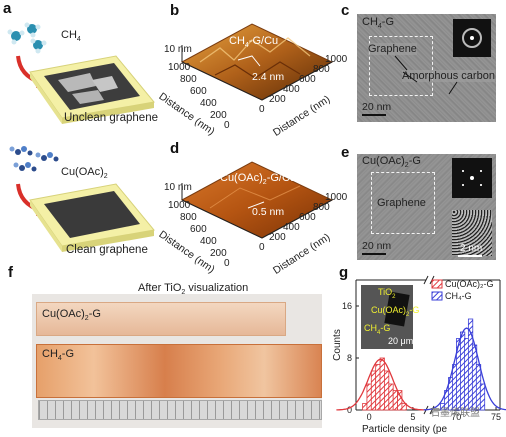 The image size is (506, 437). I want to click on panel-c-letter: c, so click(345, 10).